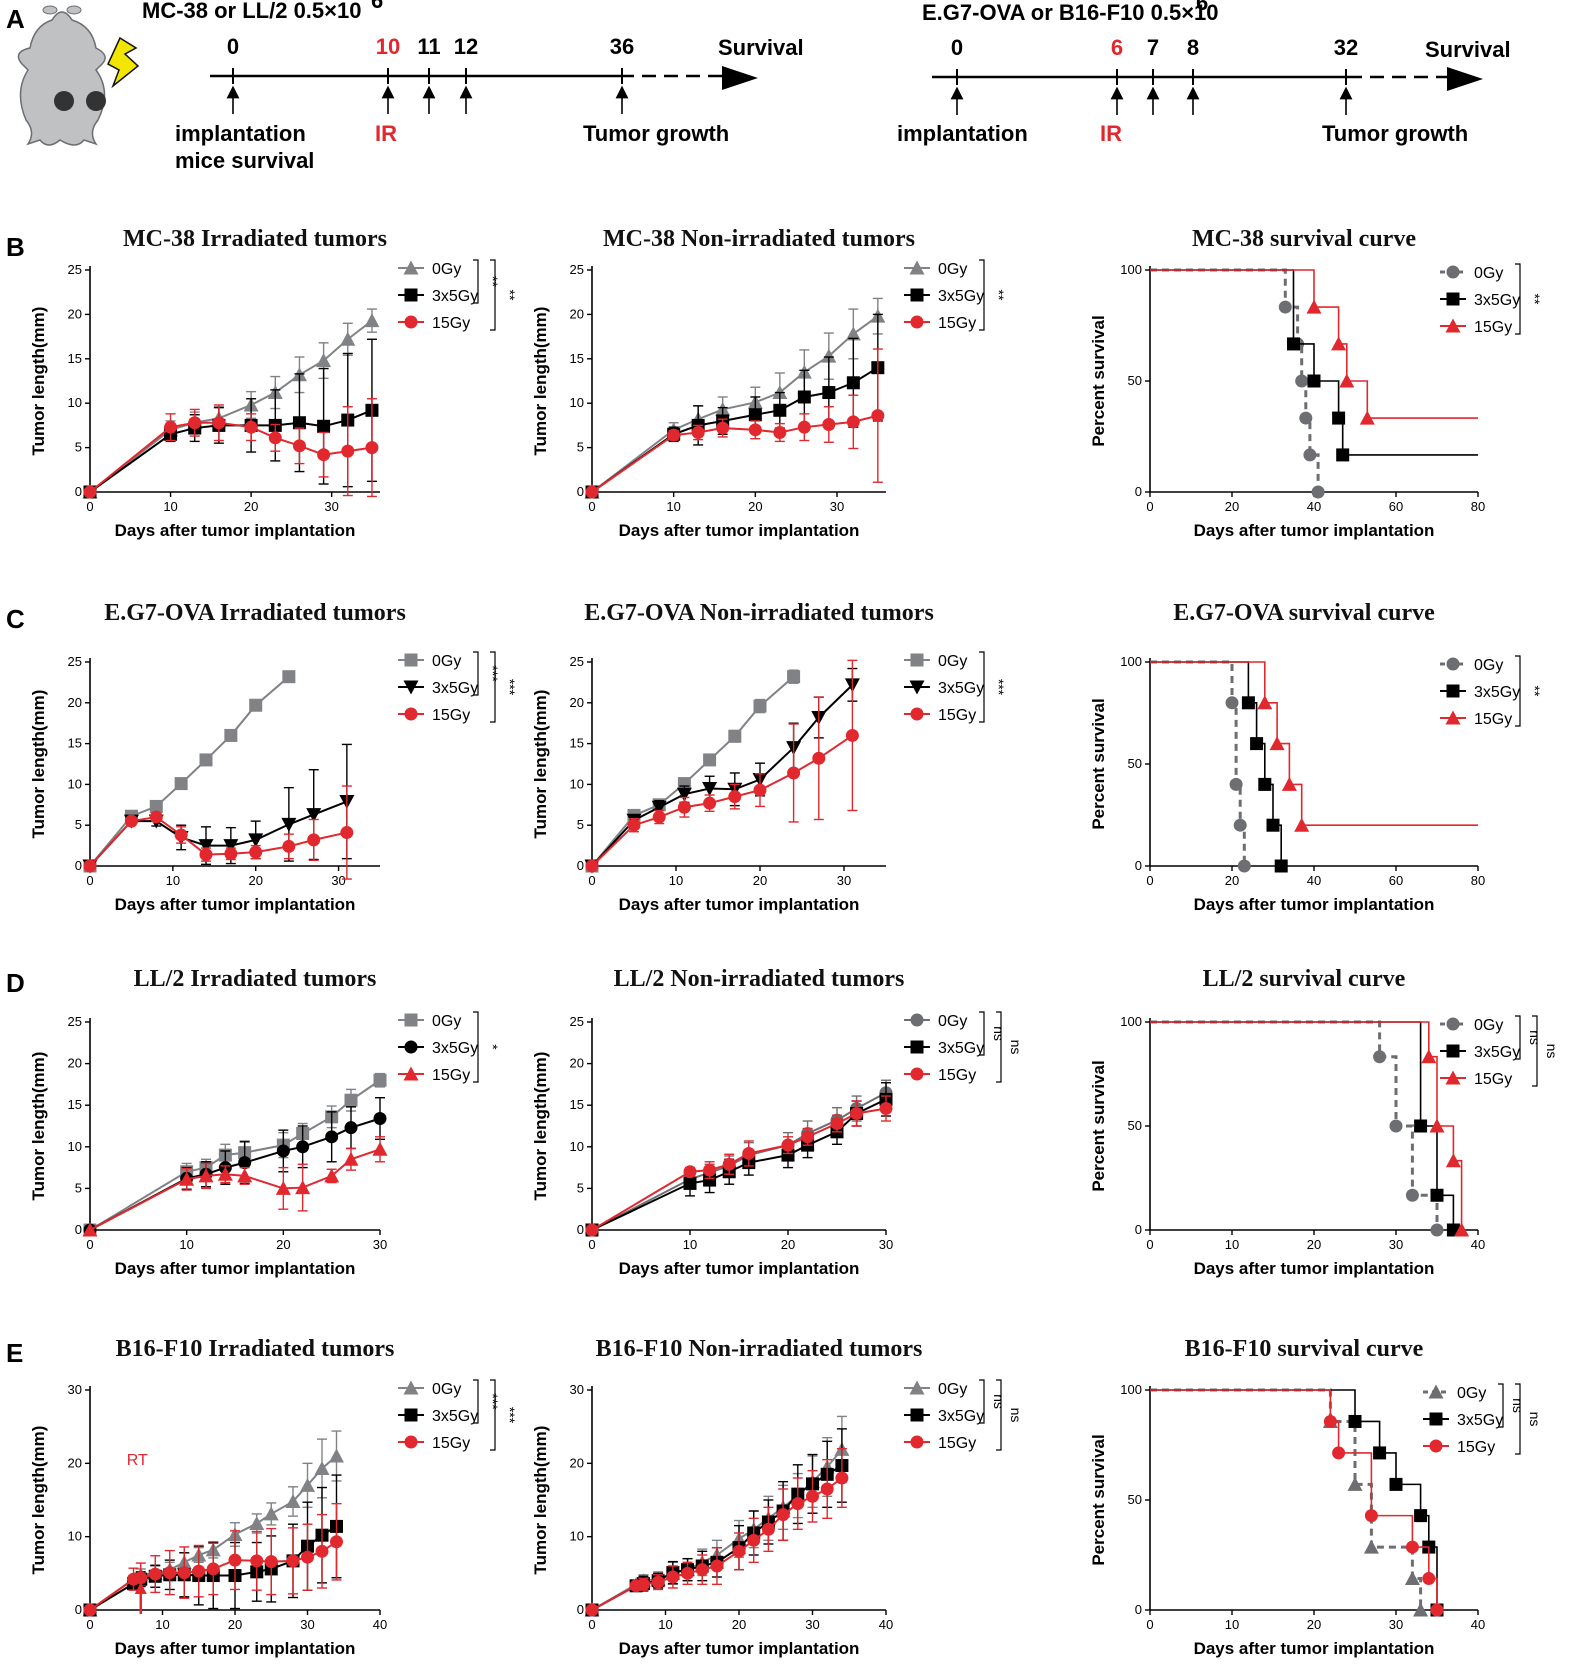 This screenshot has height=1673, width=1577. What do you see at coordinates (428, 46) in the screenshot?
I see `timeline-day-left-2: 11` at bounding box center [428, 46].